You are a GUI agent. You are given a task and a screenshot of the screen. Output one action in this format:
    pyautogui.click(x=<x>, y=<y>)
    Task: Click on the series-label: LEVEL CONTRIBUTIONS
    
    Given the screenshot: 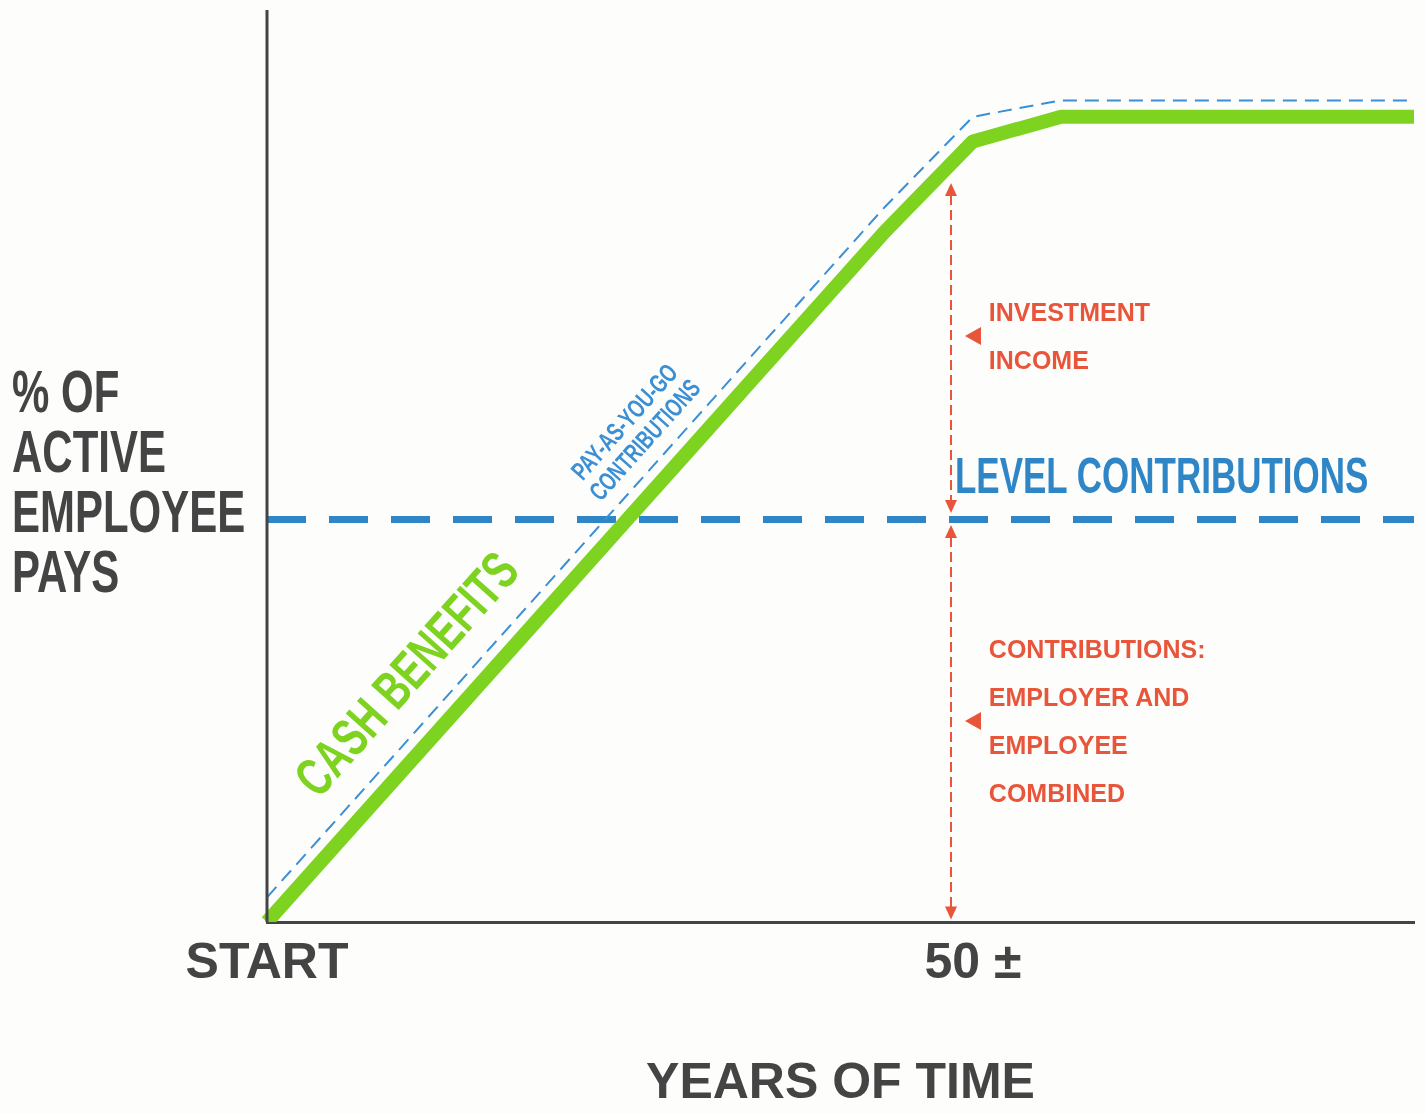 What is the action you would take?
    pyautogui.click(x=1161, y=475)
    